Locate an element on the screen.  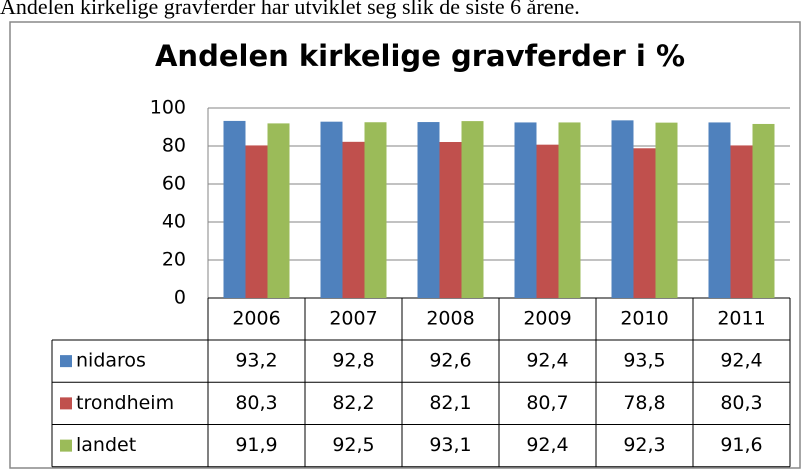
table-value: 80,7 is located at coordinates (547, 403).